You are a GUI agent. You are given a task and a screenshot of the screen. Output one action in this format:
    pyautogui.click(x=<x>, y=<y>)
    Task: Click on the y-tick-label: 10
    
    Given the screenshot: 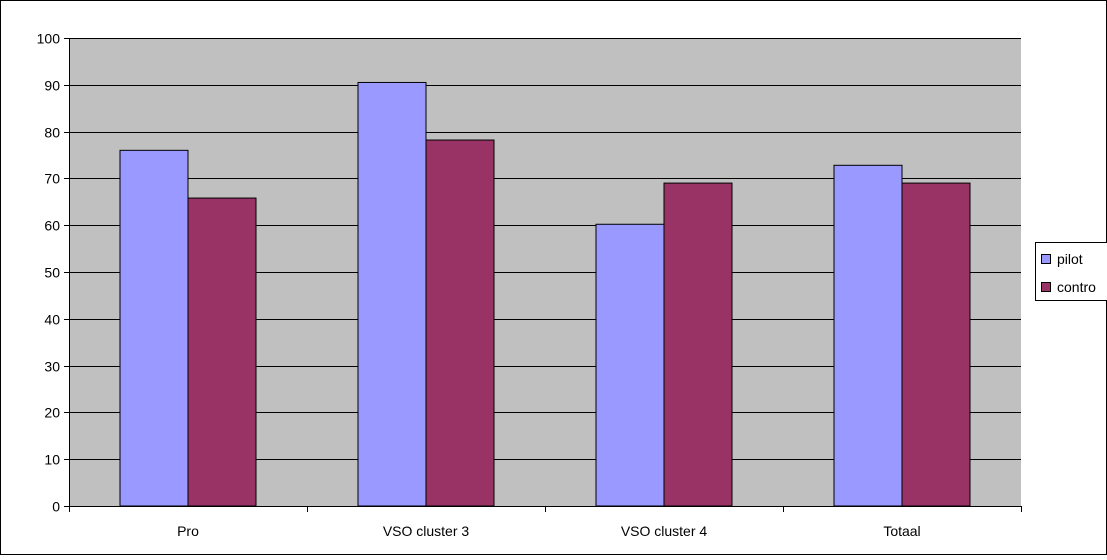 What is the action you would take?
    pyautogui.click(x=52, y=460)
    